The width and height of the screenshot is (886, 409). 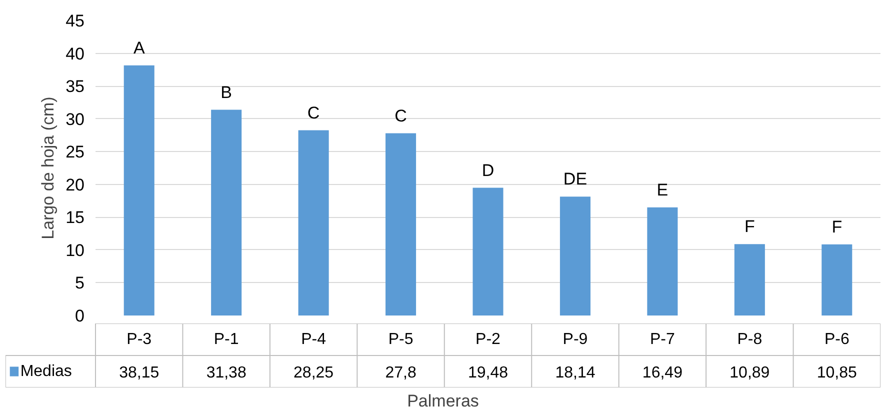 What do you see at coordinates (75, 119) in the screenshot?
I see `y-tick-label: 30` at bounding box center [75, 119].